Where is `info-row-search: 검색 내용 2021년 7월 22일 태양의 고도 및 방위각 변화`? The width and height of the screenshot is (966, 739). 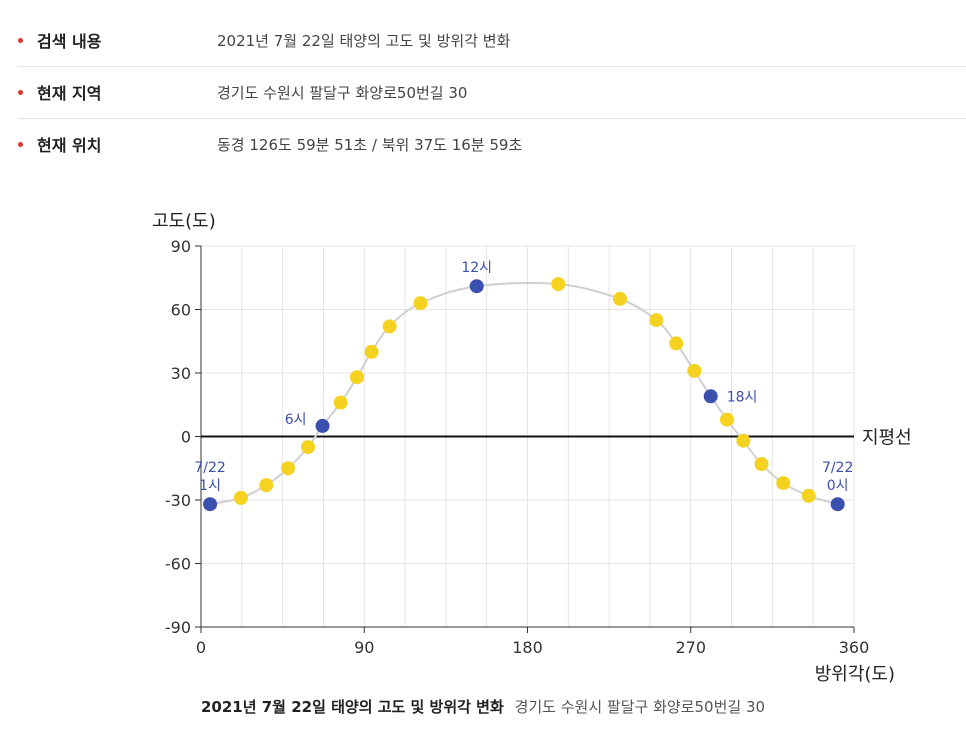 info-row-search: 검색 내용 2021년 7월 22일 태양의 고도 및 방위각 변화 is located at coordinates (492, 40).